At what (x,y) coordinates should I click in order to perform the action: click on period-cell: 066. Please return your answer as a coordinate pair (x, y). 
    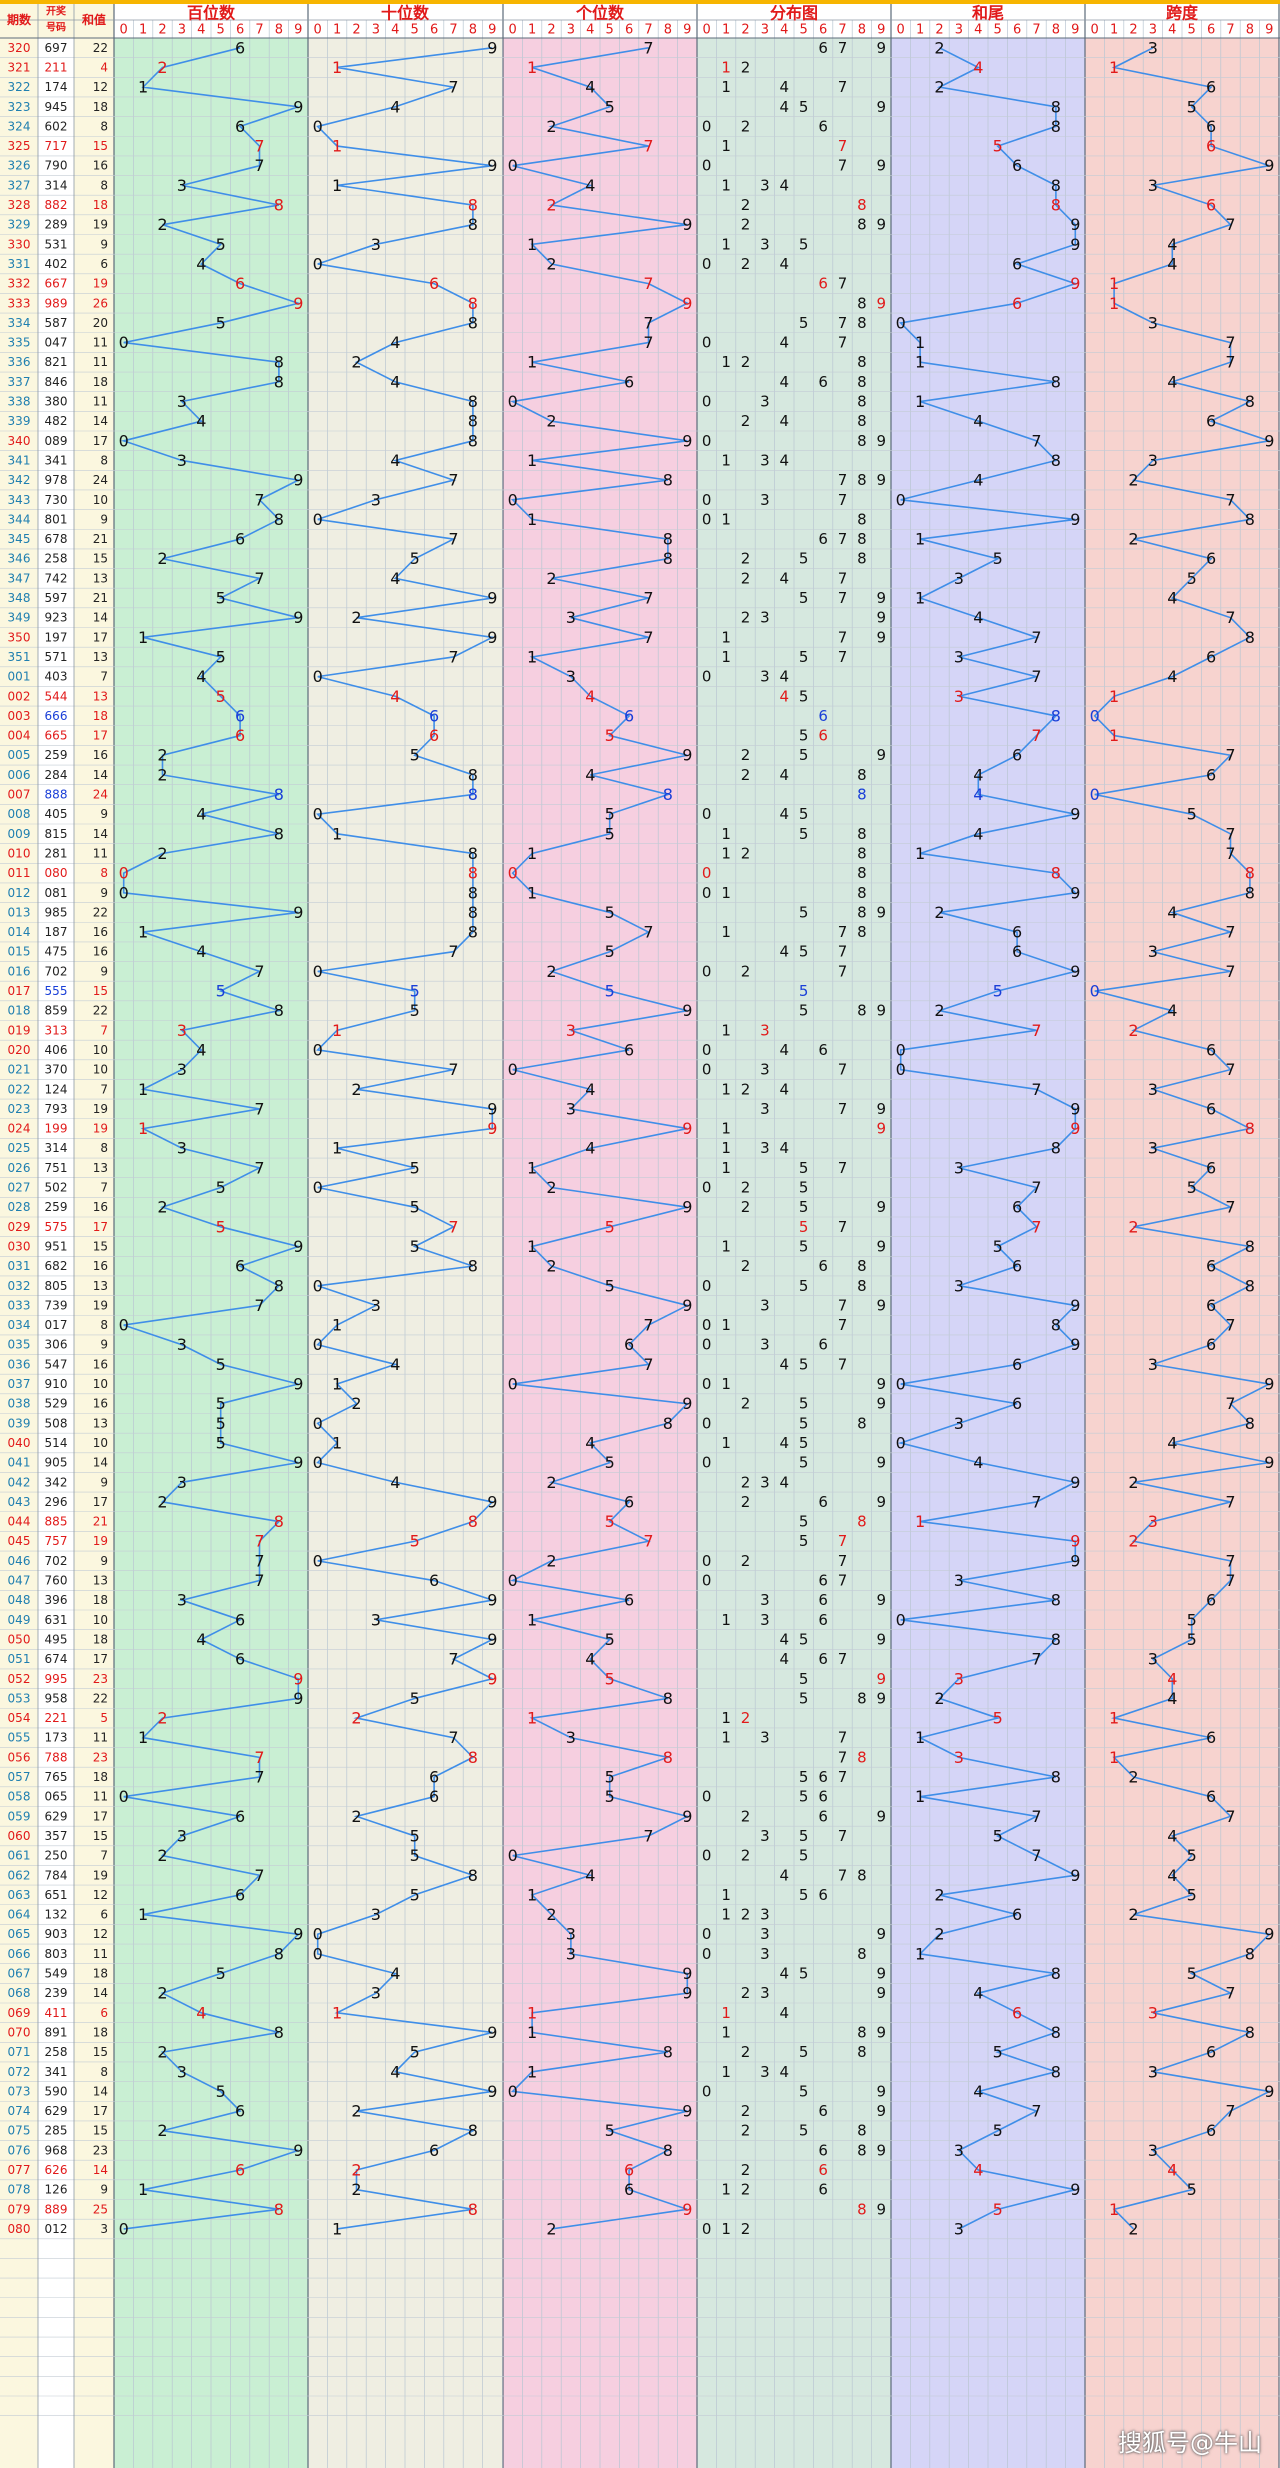
    Looking at the image, I should click on (19, 1954).